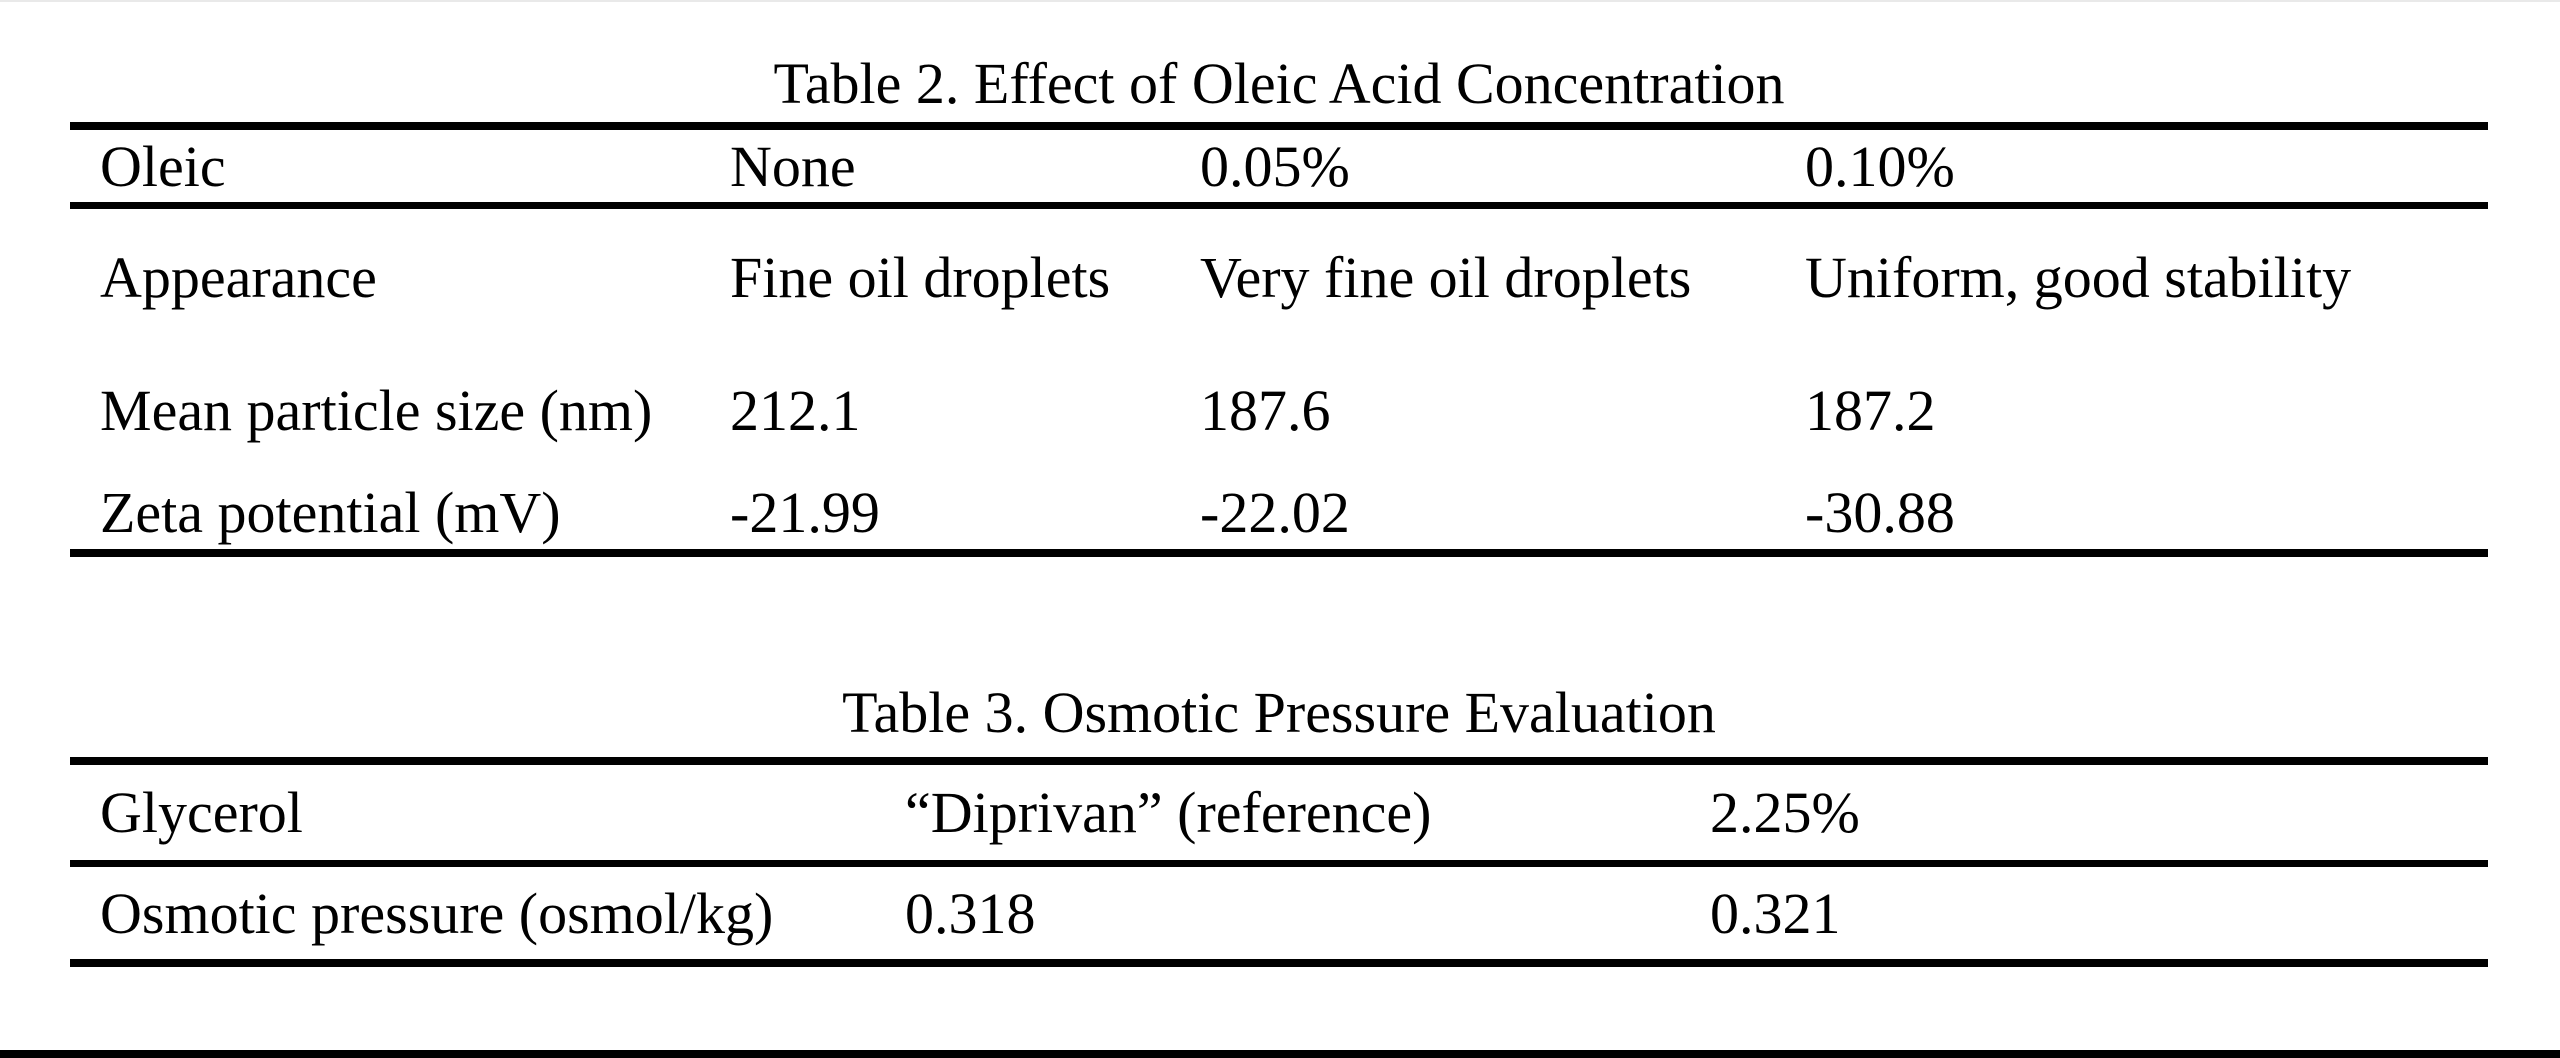 The height and width of the screenshot is (1058, 2560). I want to click on table-cell: Appearance, so click(238, 277).